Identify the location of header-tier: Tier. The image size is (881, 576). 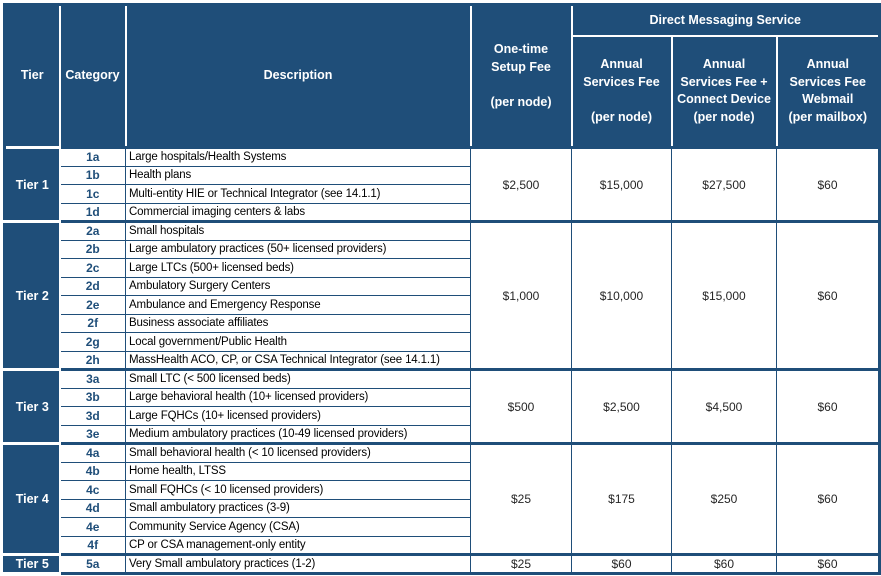
(32, 76).